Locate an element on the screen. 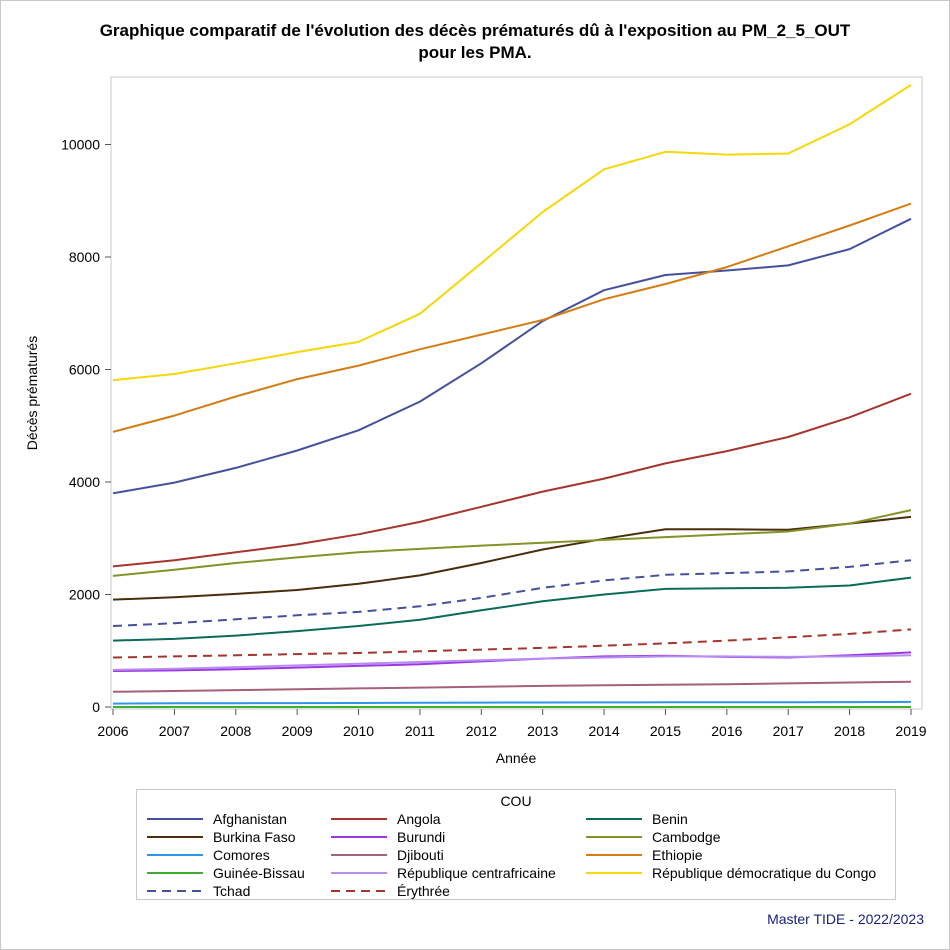 This screenshot has height=950, width=950. legend-label: Érythrée is located at coordinates (423, 891).